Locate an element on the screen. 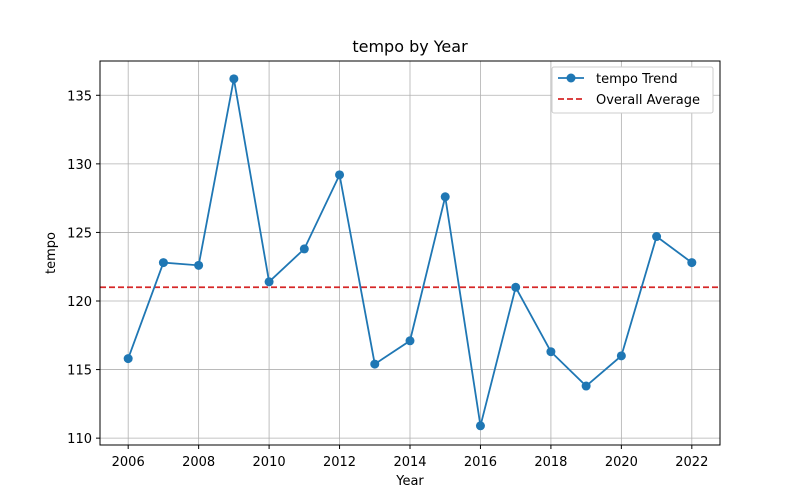  data-point-2007 is located at coordinates (163, 263).